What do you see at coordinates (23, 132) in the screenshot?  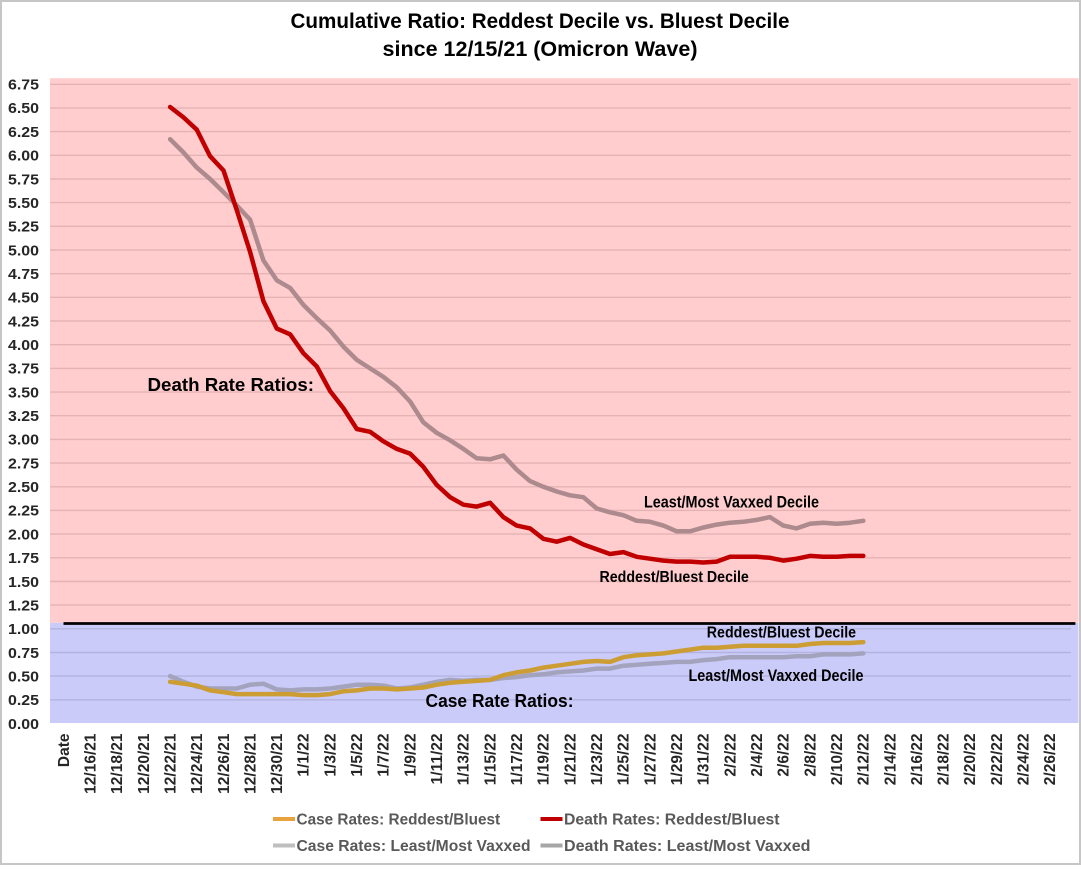 I see `svg-text: 6.25` at bounding box center [23, 132].